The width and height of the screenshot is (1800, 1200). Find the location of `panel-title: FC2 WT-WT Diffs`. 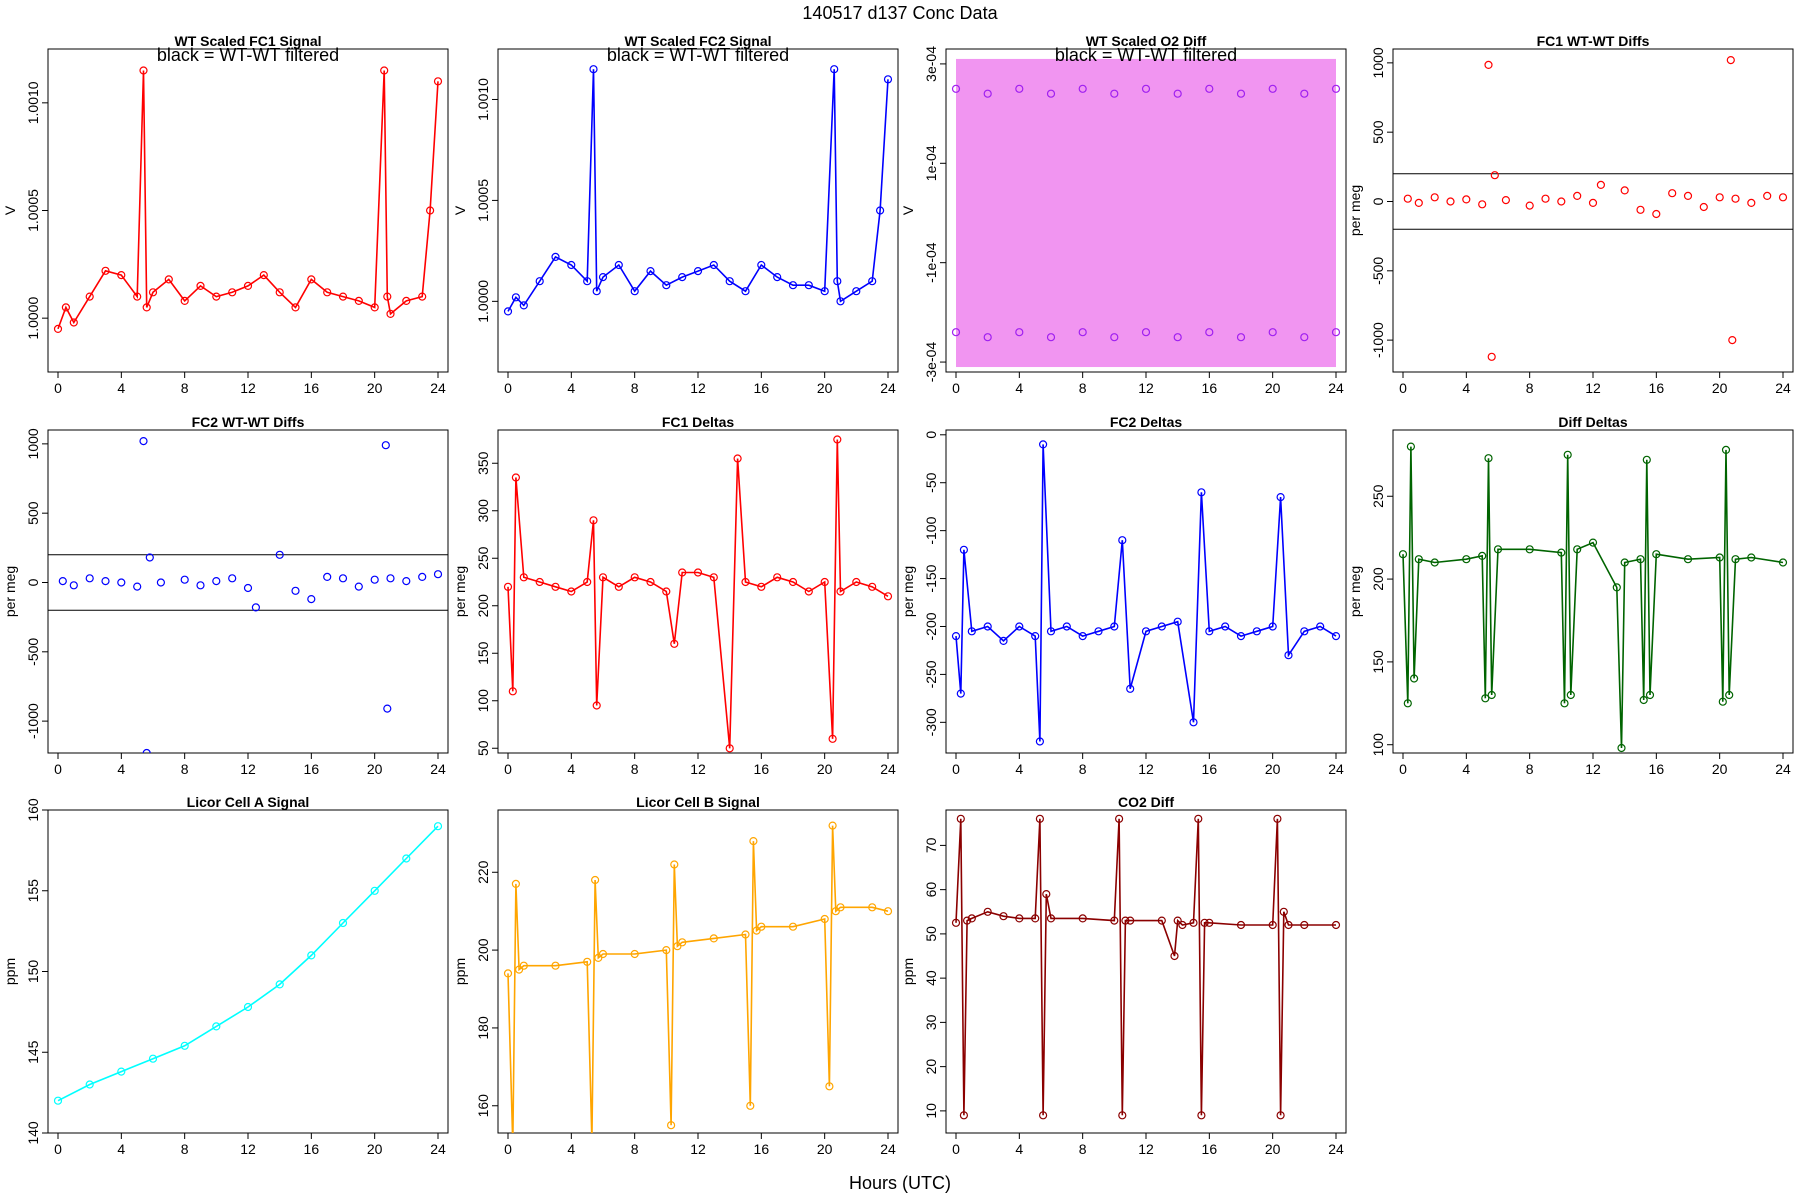

panel-title: FC2 WT-WT Diffs is located at coordinates (248, 422).